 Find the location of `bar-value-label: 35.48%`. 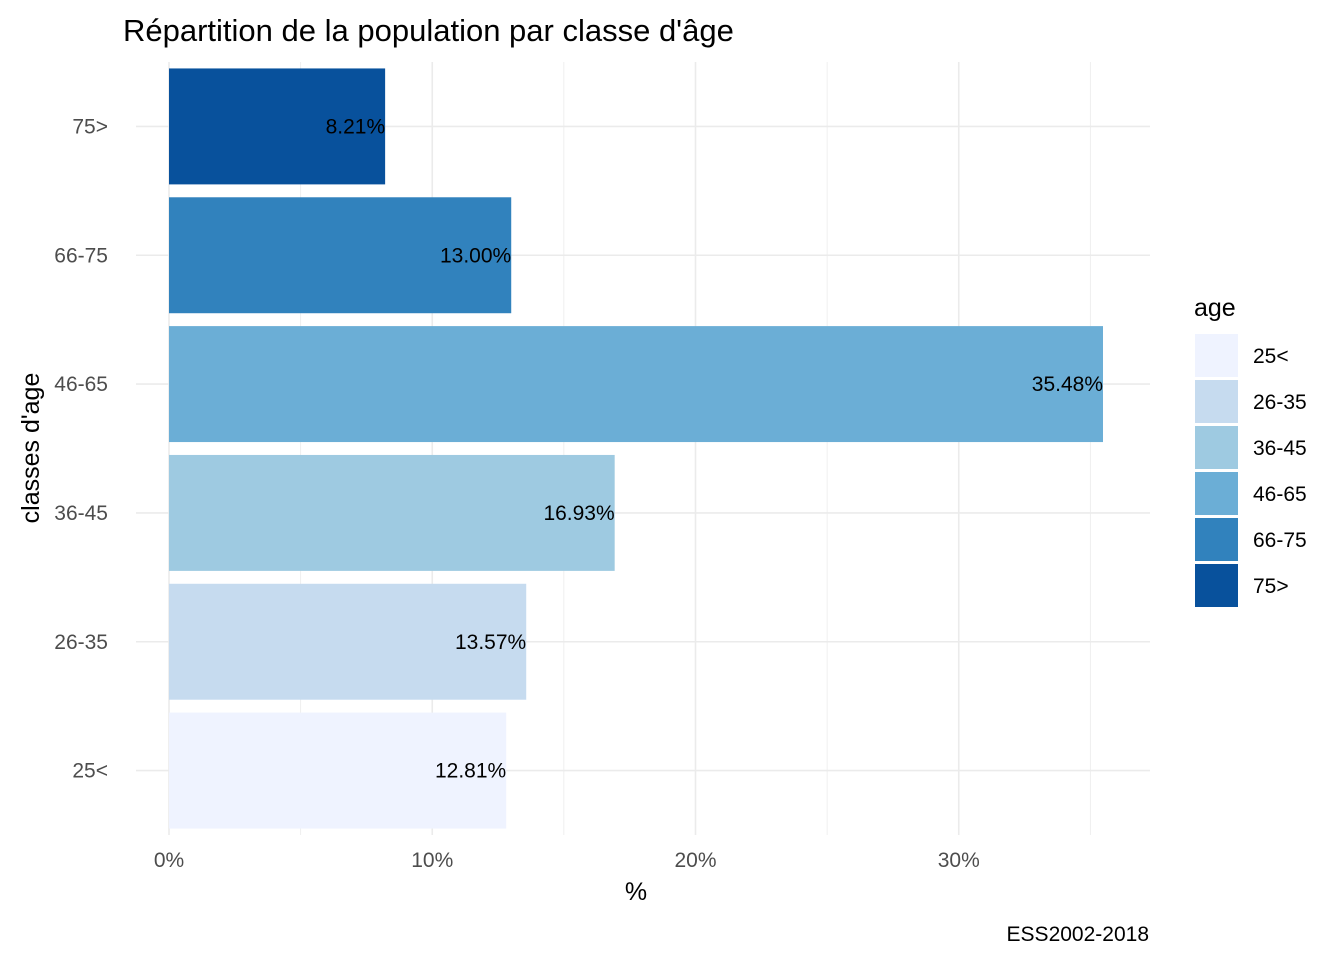

bar-value-label: 35.48% is located at coordinates (1067, 384).